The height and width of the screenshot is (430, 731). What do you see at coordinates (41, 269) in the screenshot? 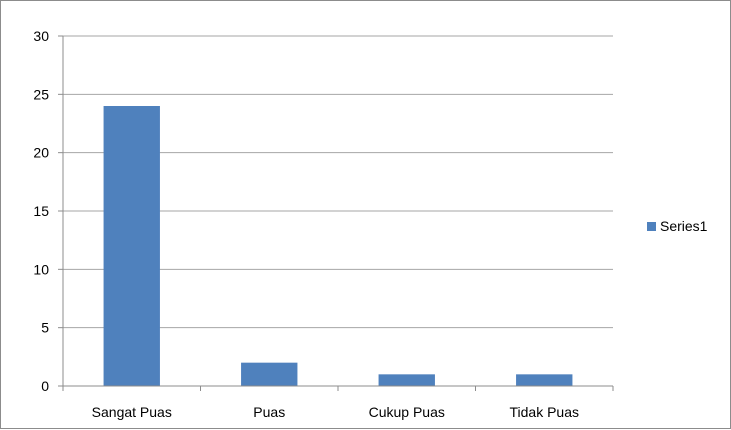
I see `y-tick-label: 10` at bounding box center [41, 269].